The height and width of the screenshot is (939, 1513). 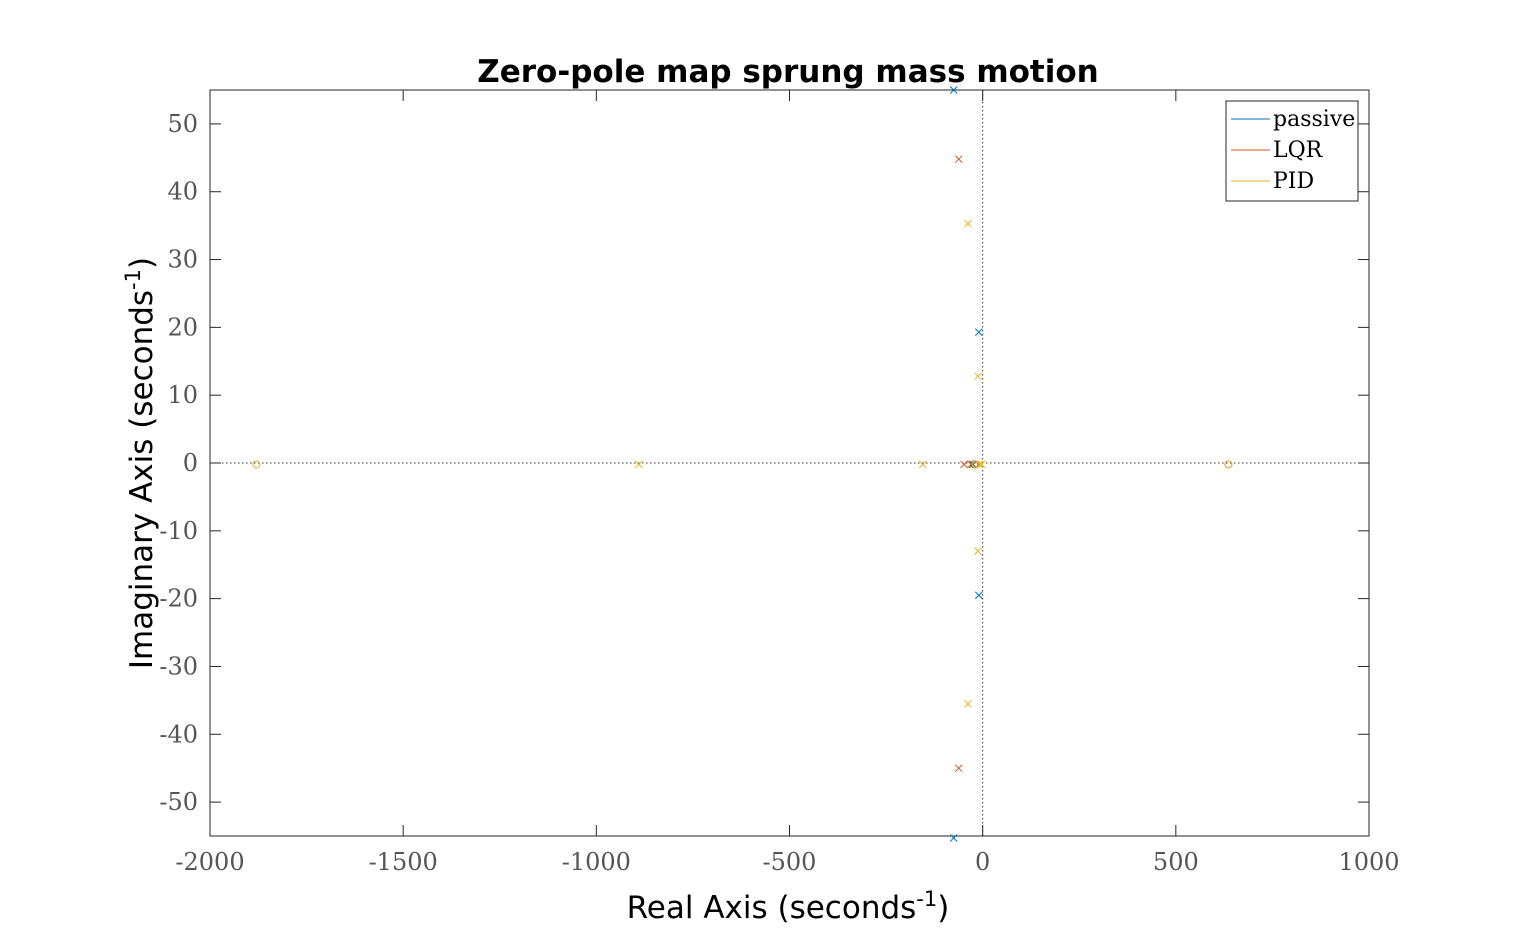 I want to click on x-tick-label: 500, so click(x=1176, y=862).